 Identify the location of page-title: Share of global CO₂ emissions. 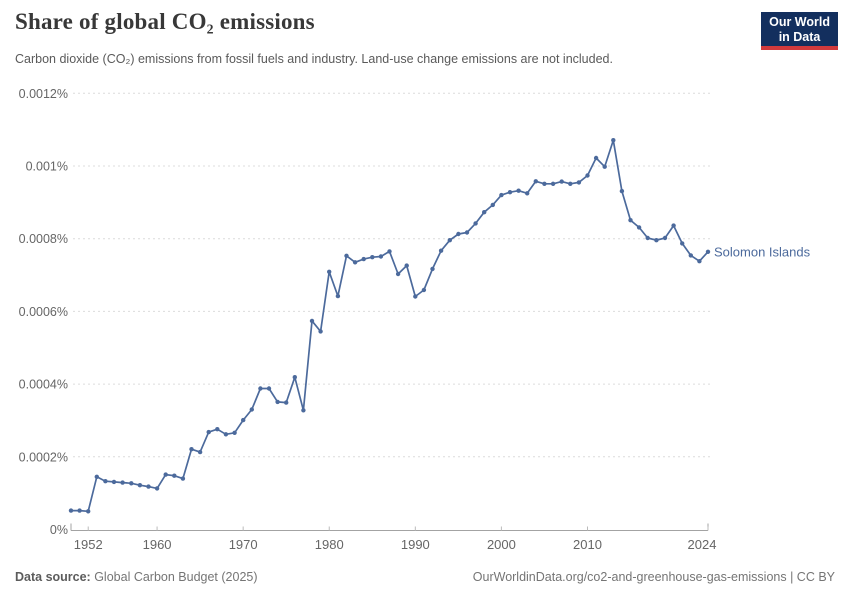
(165, 21).